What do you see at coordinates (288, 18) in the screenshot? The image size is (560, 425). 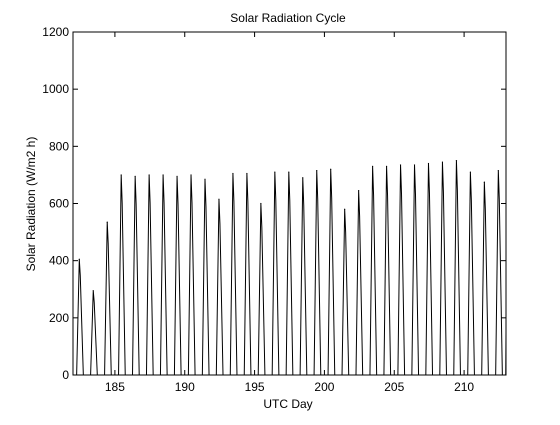 I see `chart-title: Solar Radiation Cycle` at bounding box center [288, 18].